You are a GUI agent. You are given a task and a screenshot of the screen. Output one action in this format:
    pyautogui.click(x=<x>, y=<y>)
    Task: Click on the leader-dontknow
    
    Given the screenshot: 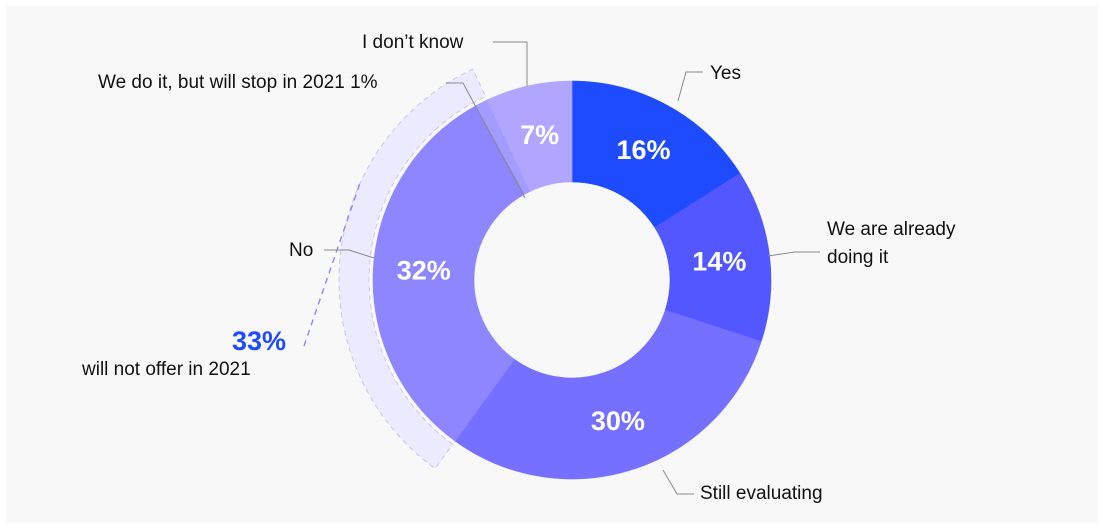 What is the action you would take?
    pyautogui.click(x=510, y=64)
    